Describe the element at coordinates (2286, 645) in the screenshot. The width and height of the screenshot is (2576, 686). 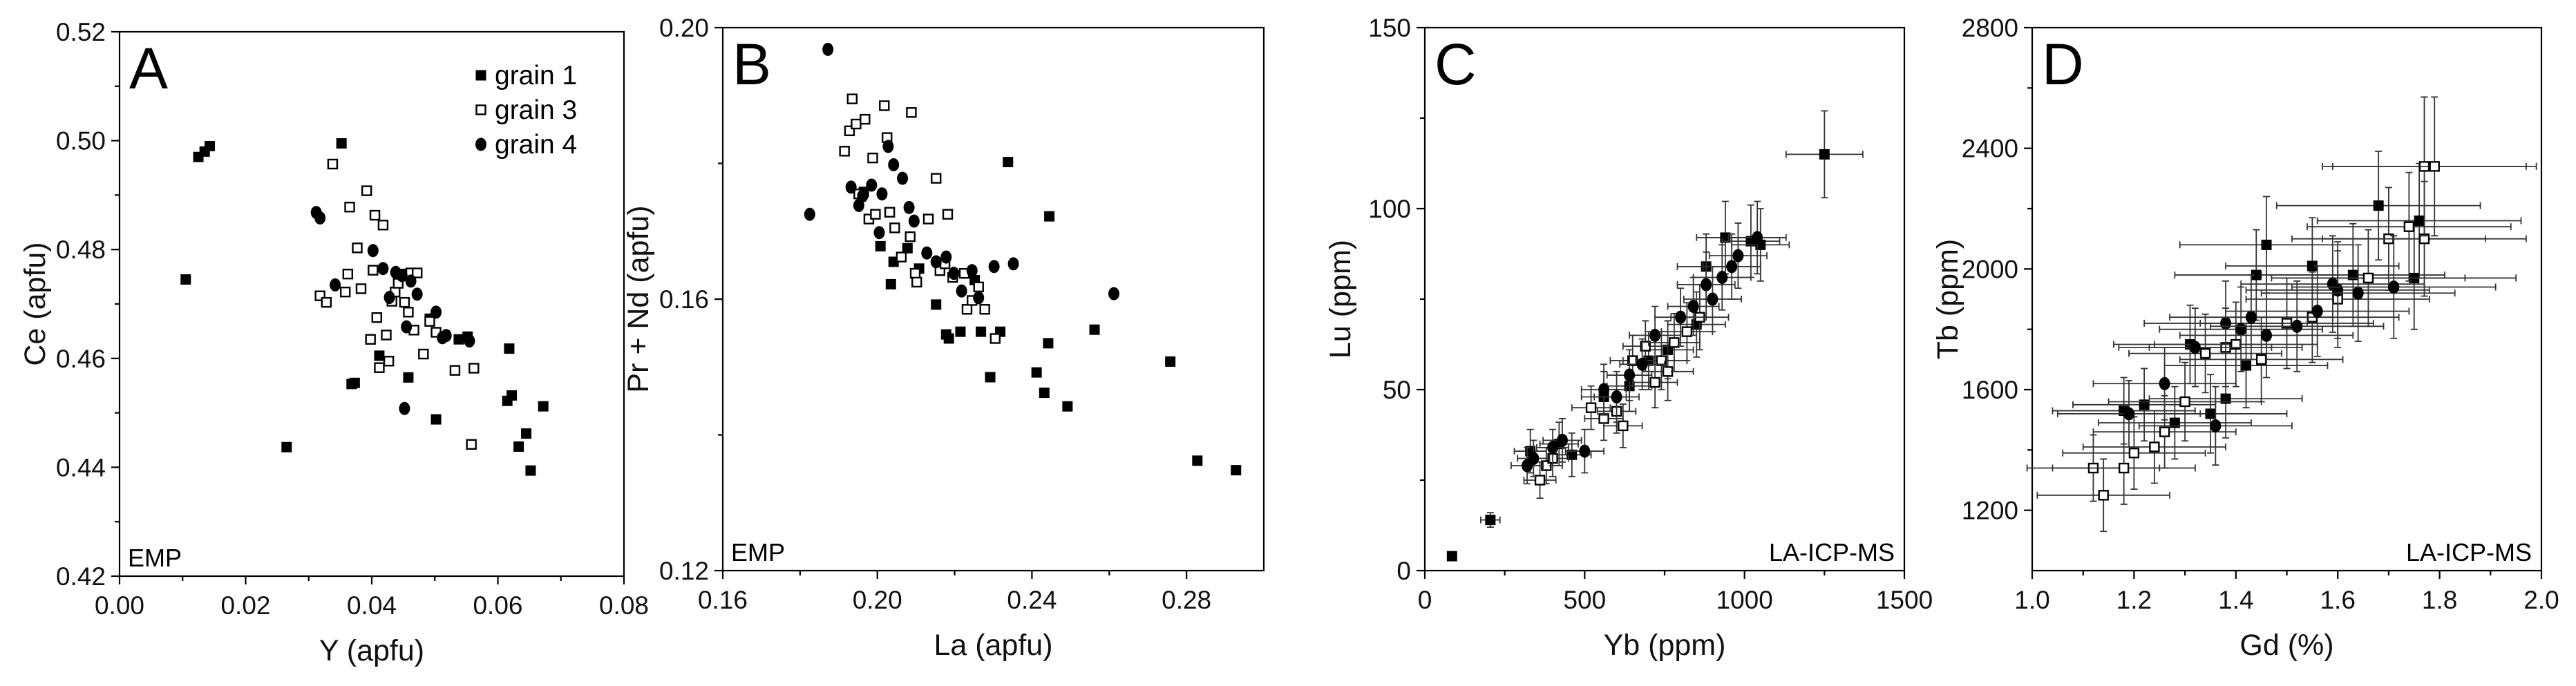
I see `x-axis-label: Gd (%)` at that location.